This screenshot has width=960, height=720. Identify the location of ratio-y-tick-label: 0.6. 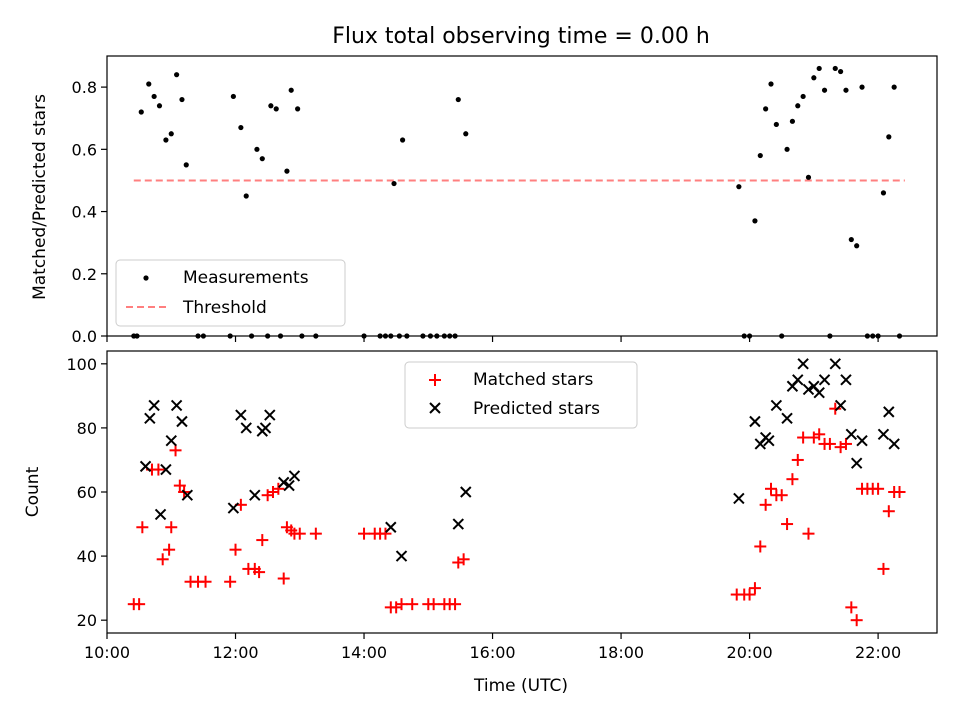
(84, 149).